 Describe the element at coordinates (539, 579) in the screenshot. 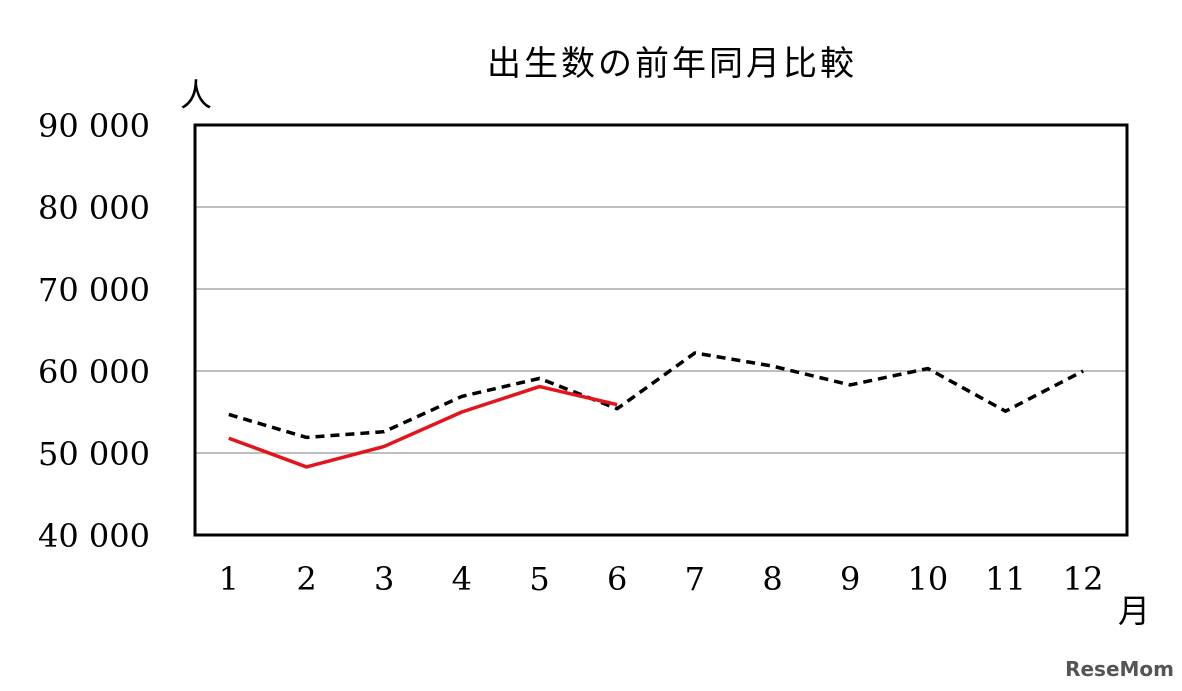

I see `x-tick-label: 5` at that location.